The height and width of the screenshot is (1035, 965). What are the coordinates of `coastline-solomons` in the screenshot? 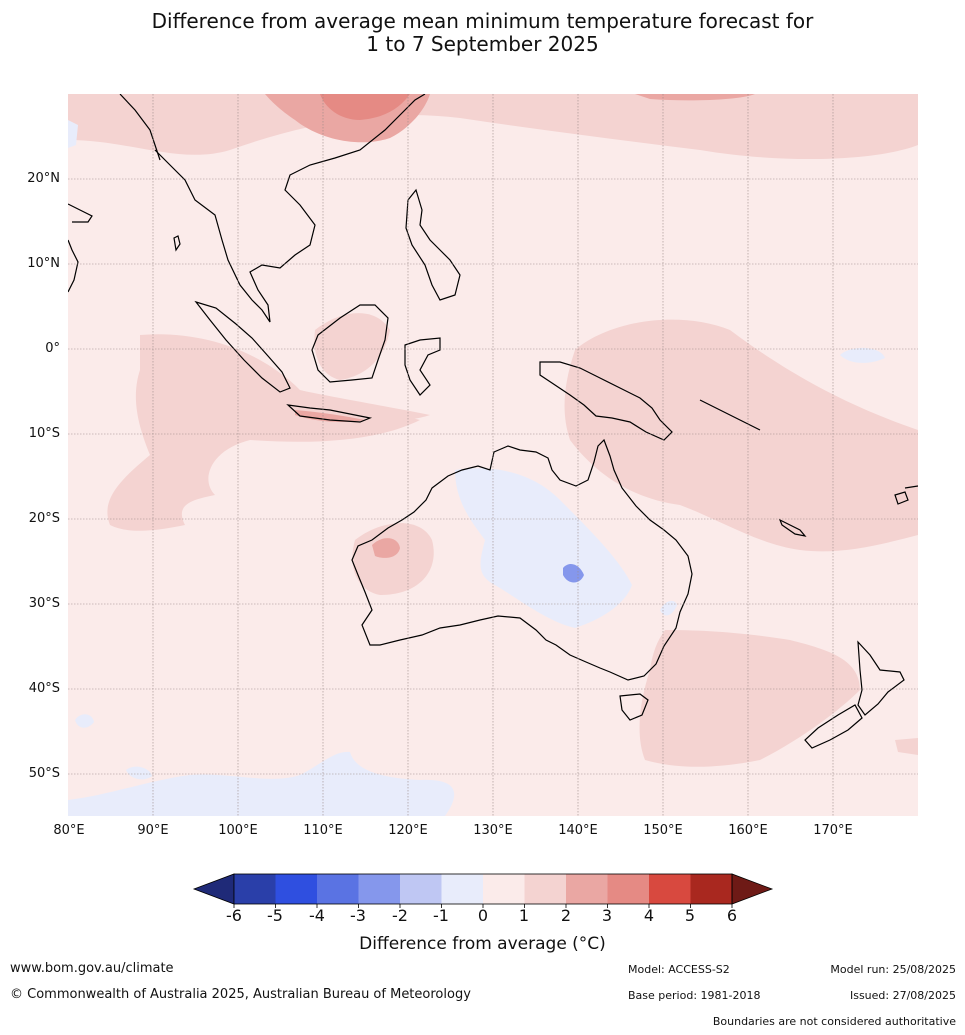 It's located at (753, 468).